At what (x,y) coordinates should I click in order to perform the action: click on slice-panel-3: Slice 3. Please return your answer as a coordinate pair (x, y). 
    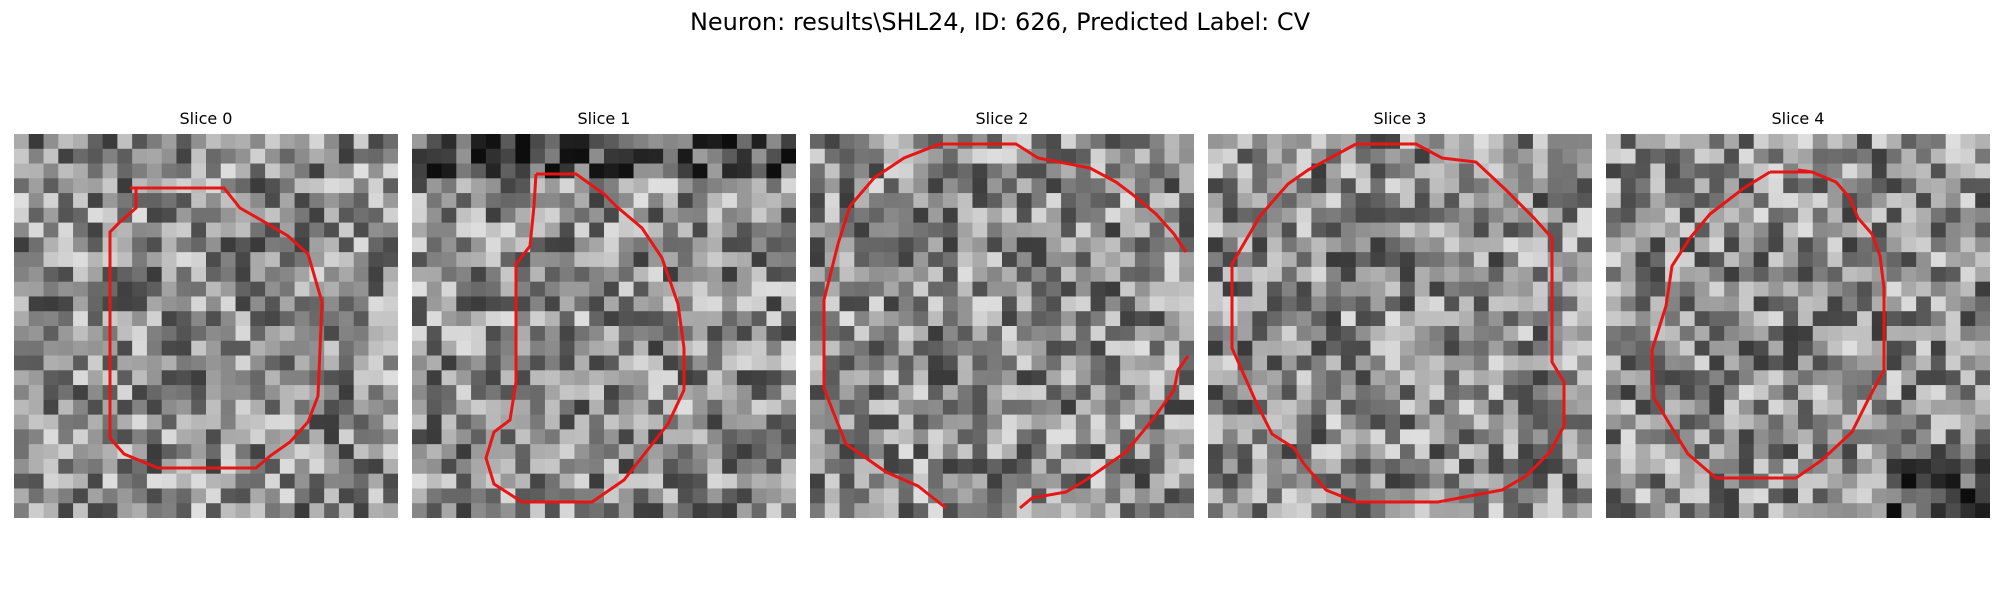
    Looking at the image, I should click on (1400, 313).